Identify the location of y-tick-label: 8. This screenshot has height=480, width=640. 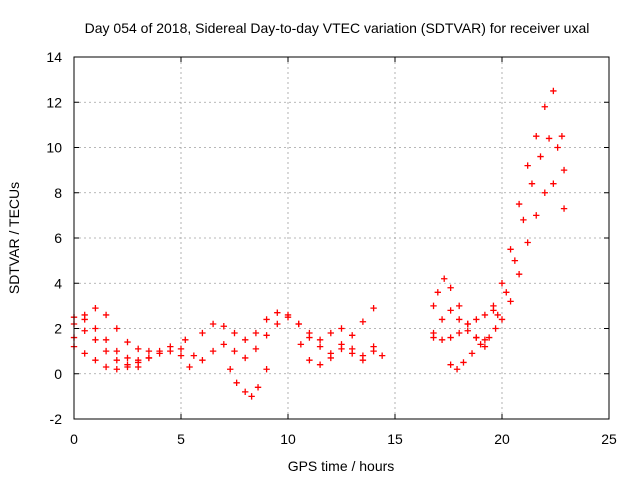
(58, 193).